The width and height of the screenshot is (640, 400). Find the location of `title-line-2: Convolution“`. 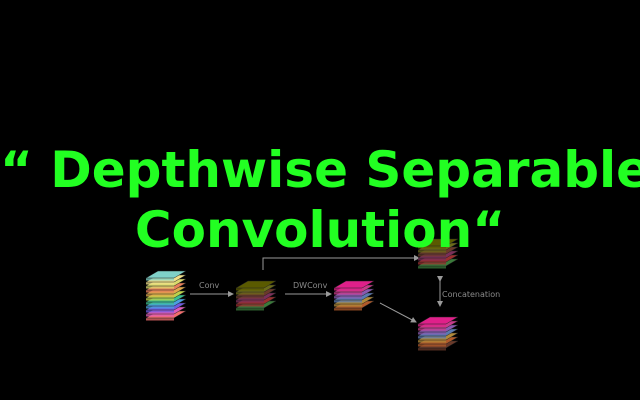

title-line-2: Convolution“ is located at coordinates (320, 230).